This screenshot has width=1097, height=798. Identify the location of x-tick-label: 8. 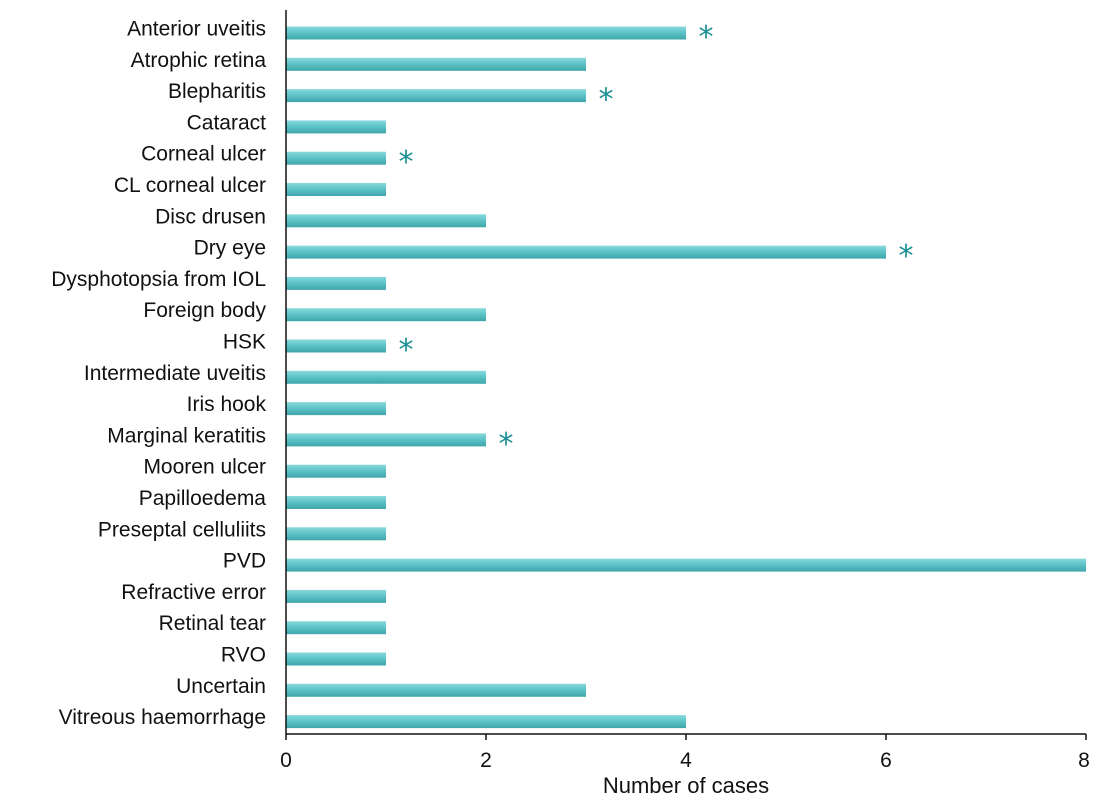
(1084, 760).